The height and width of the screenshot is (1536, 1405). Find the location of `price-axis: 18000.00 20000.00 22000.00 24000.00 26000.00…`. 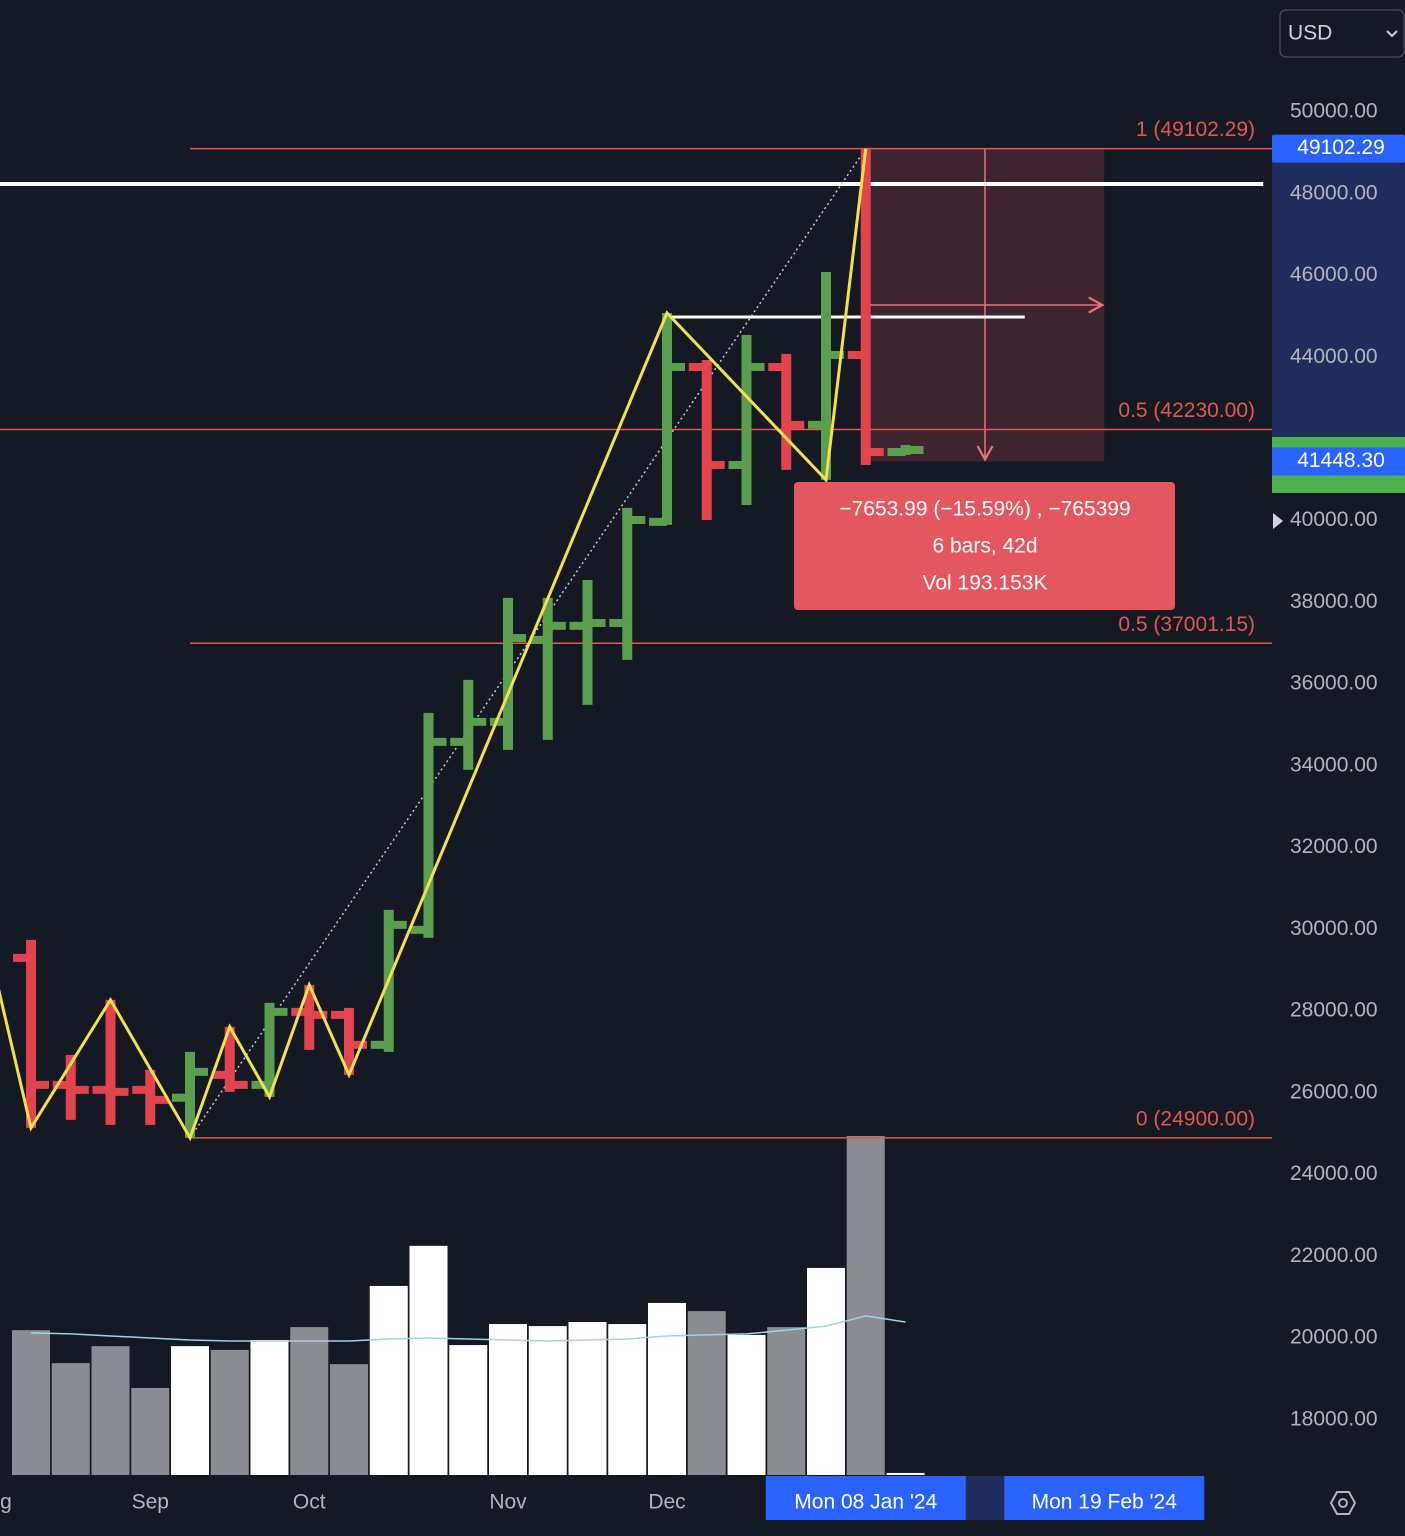

price-axis: 18000.00 20000.00 22000.00 24000.00 26000.00… is located at coordinates (1338, 765).